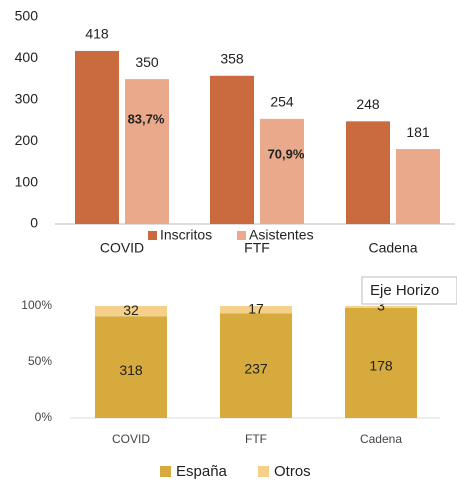  What do you see at coordinates (27, 140) in the screenshot?
I see `y-tick-label: 200` at bounding box center [27, 140].